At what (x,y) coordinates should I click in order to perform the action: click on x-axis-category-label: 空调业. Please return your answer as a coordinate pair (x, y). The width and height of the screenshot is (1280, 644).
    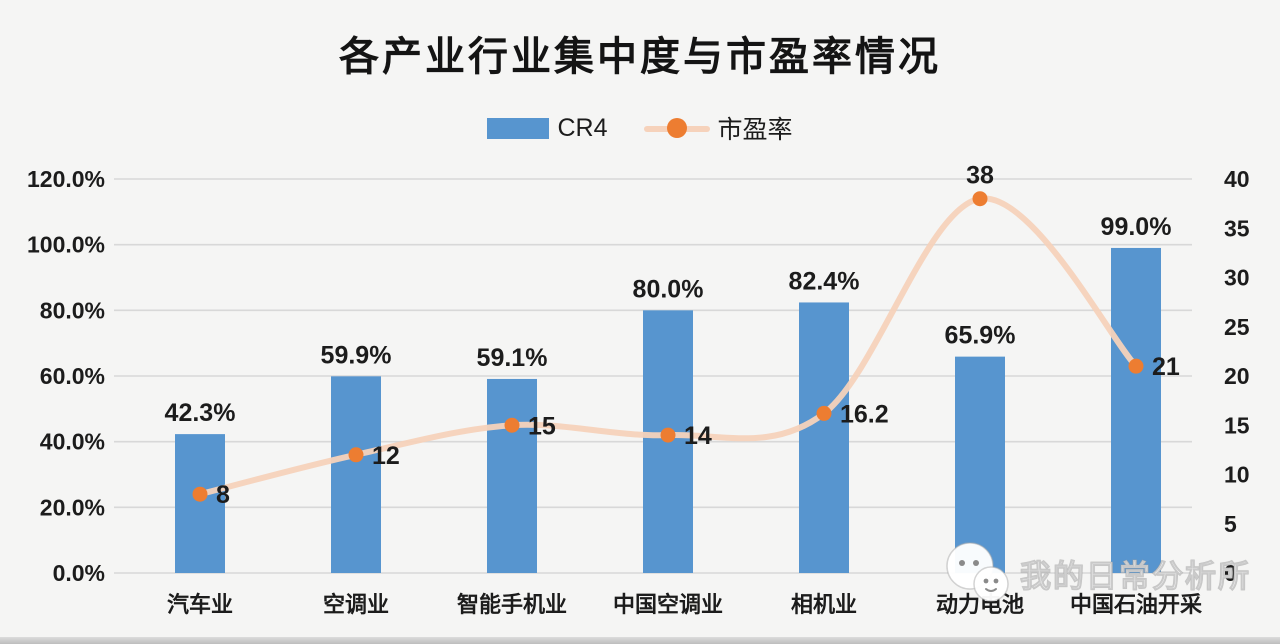
    Looking at the image, I should click on (356, 604).